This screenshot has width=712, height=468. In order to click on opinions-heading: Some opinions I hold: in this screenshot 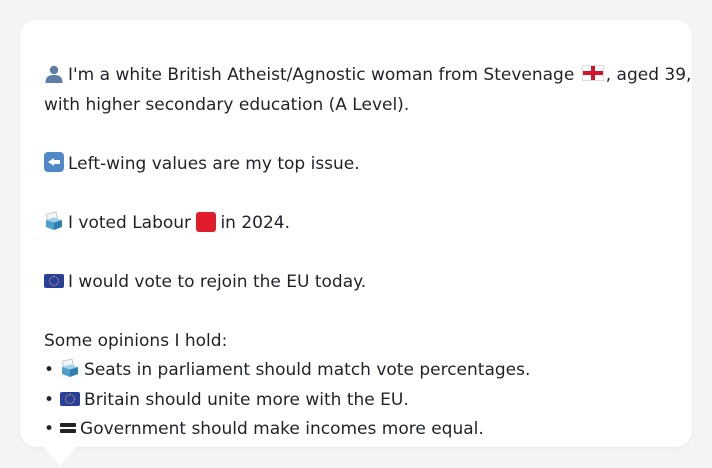, I will do `click(136, 340)`.